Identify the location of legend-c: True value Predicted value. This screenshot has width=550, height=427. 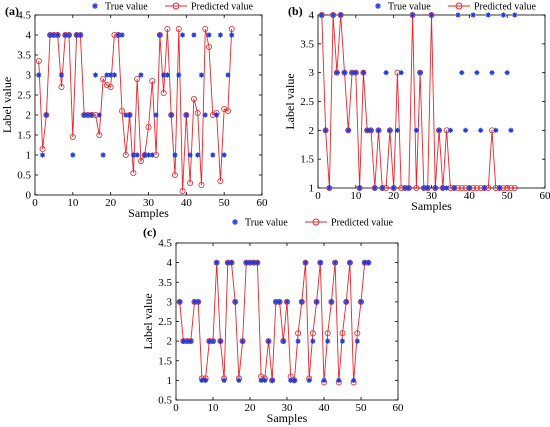
(312, 223).